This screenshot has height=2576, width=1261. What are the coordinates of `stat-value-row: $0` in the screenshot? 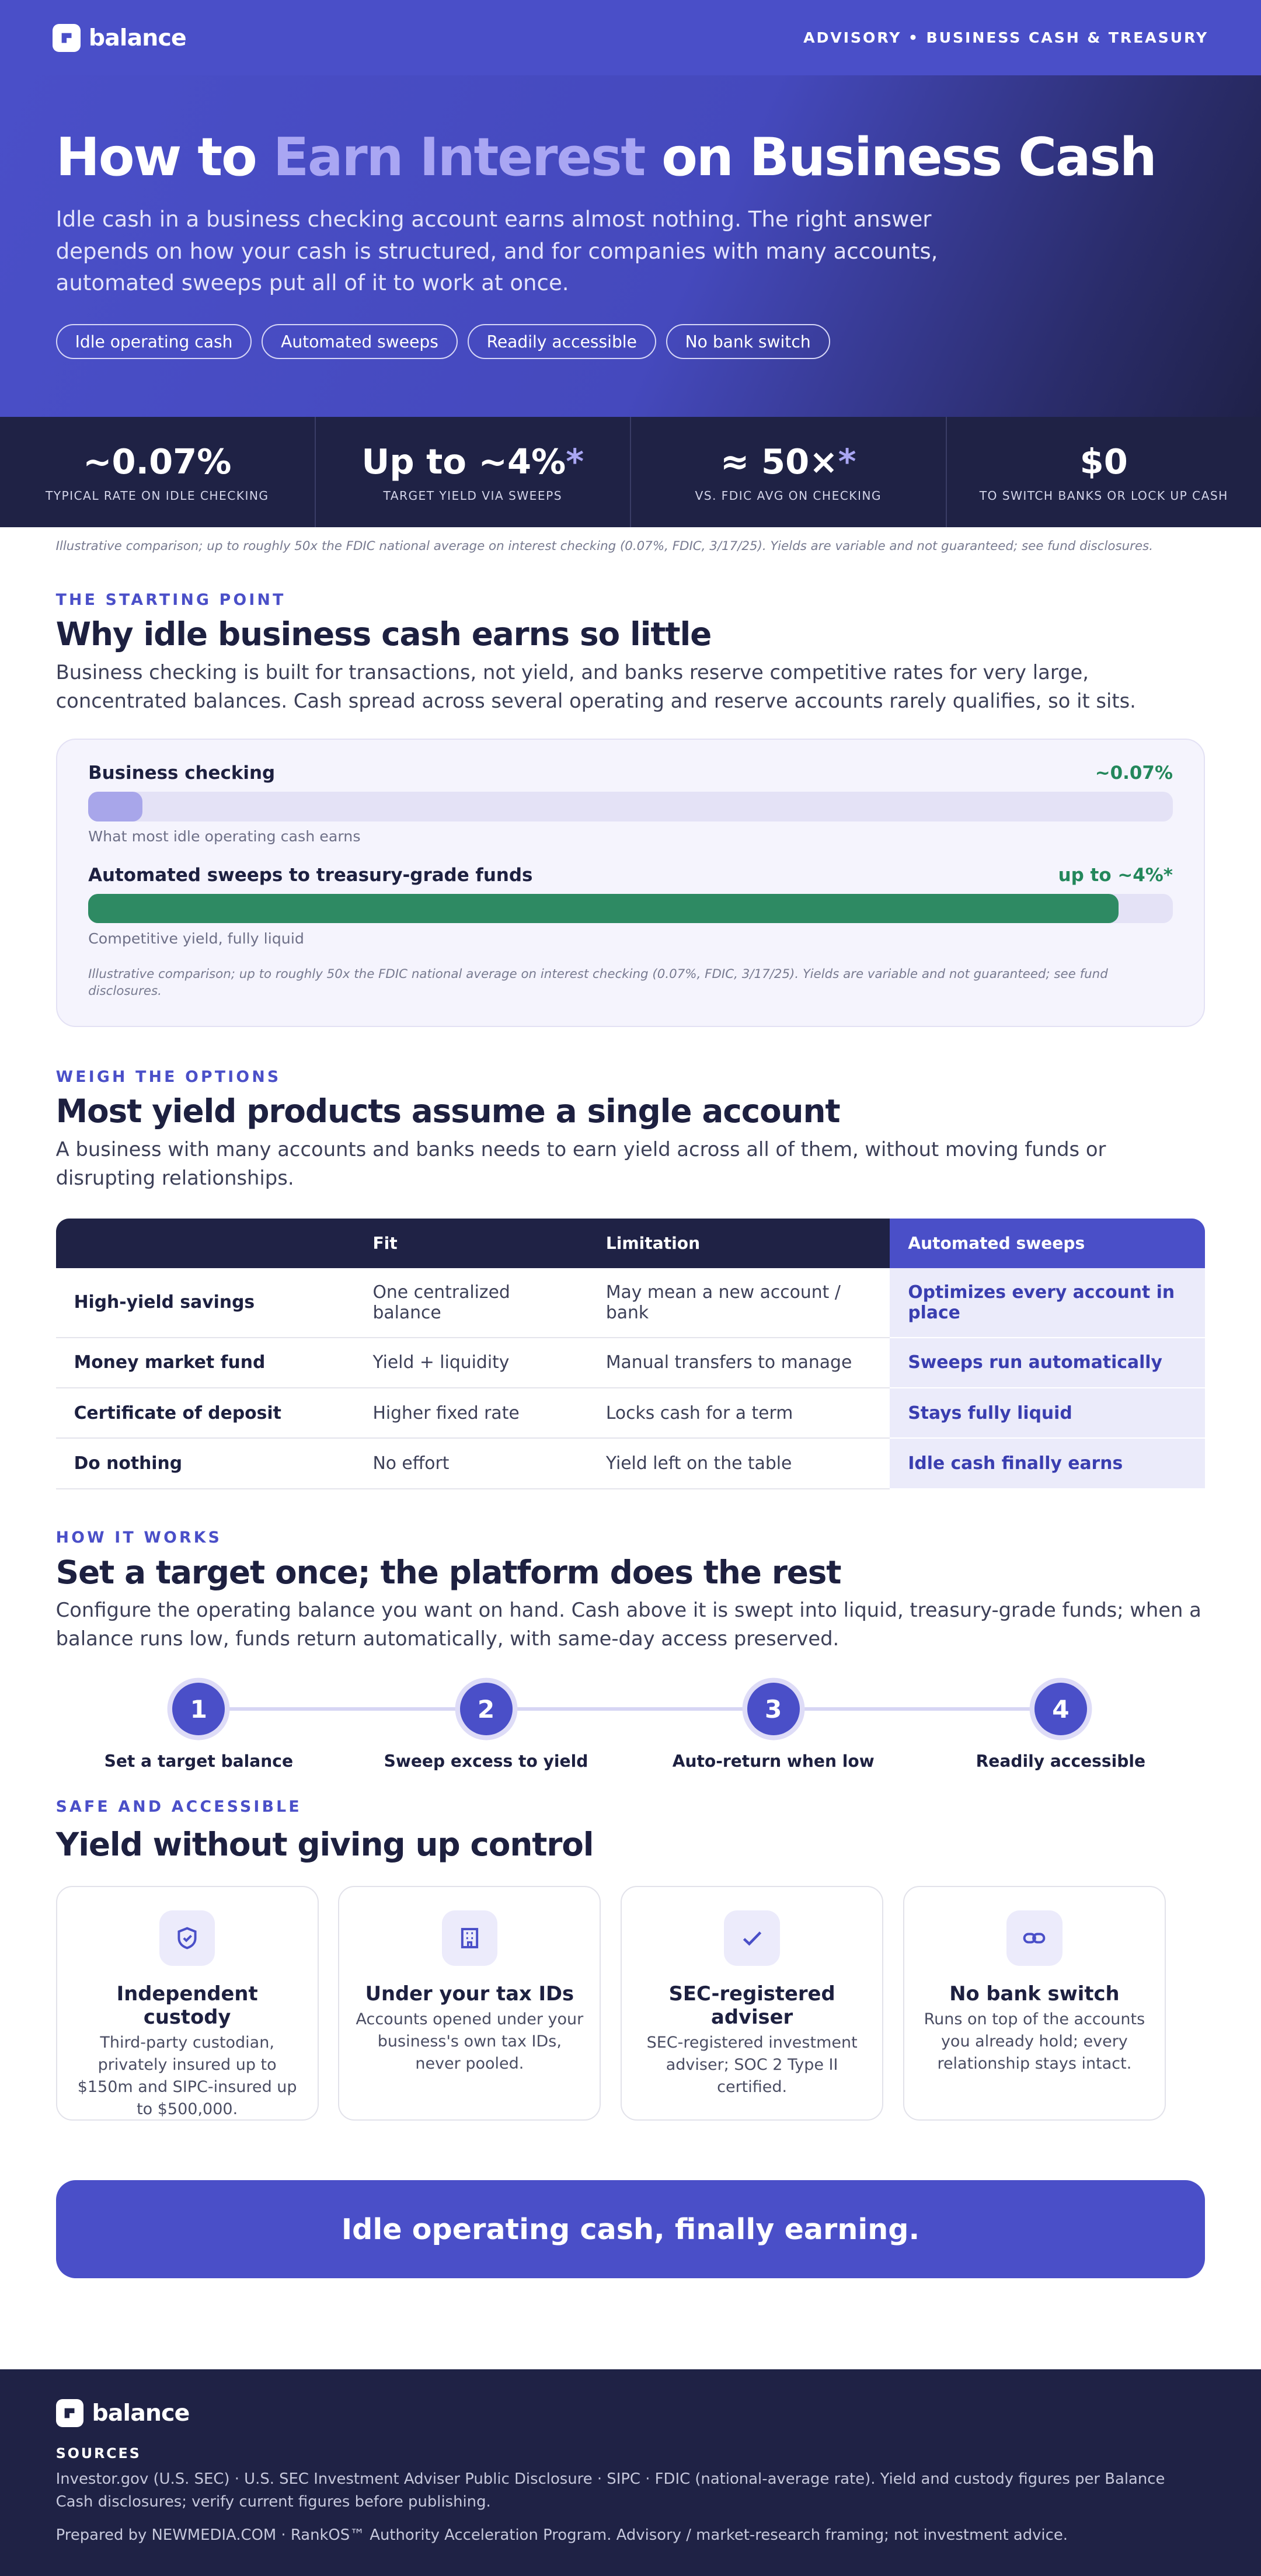 It's located at (1104, 461).